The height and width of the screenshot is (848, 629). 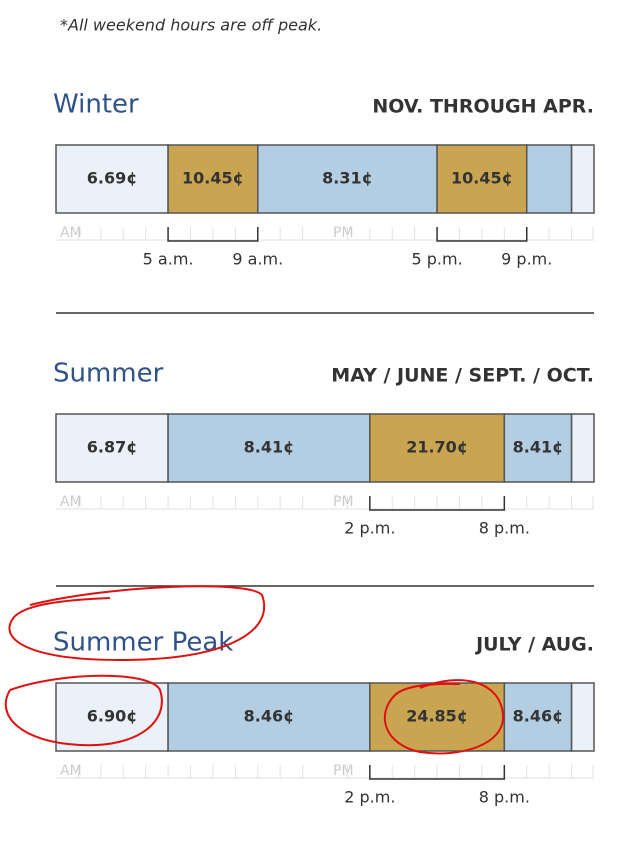 What do you see at coordinates (534, 645) in the screenshot?
I see `section-months: JULY / AUG.` at bounding box center [534, 645].